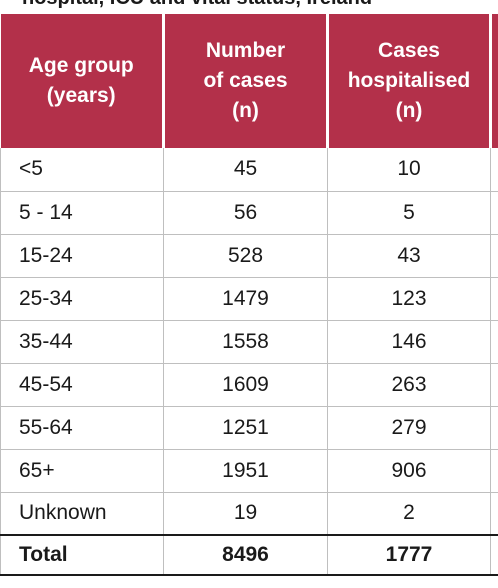  Describe the element at coordinates (409, 81) in the screenshot. I see `header-cases-hospitalised: Cases hospitalised (n)` at that location.